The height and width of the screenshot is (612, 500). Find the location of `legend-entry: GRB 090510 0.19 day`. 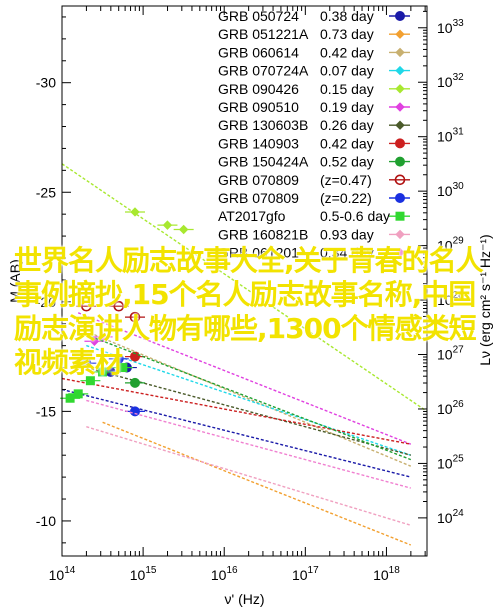

legend-entry: GRB 090510 0.19 day is located at coordinates (314, 107).